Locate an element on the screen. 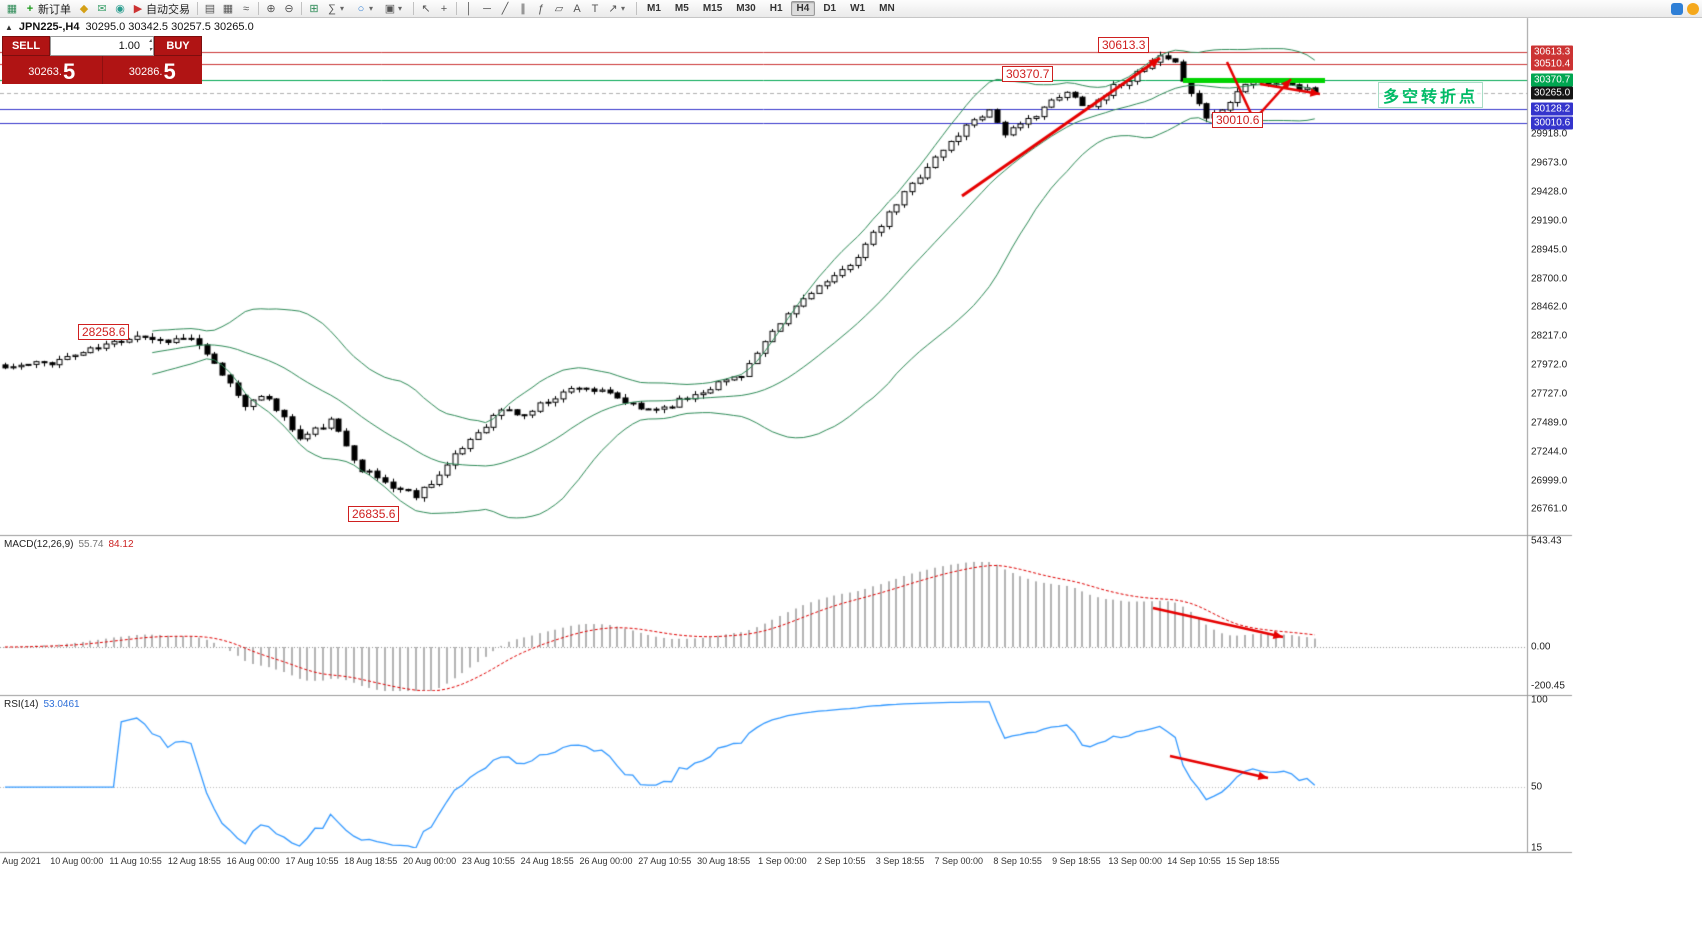  mail-icon: ✉ is located at coordinates (102, 9).